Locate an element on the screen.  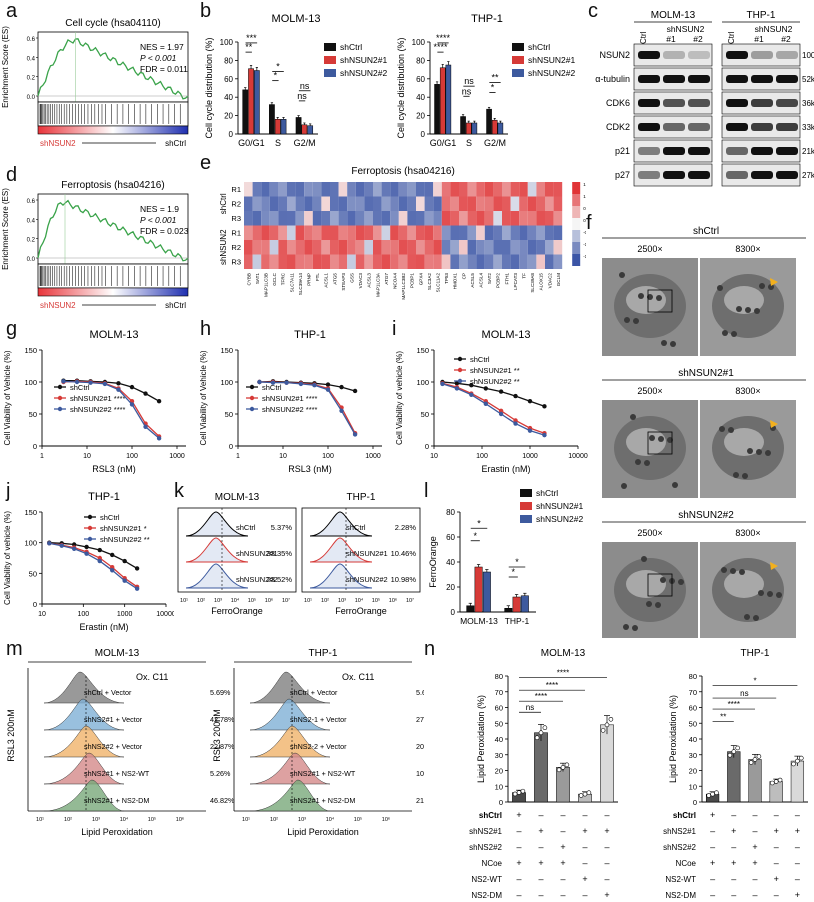
flow-header: Ox. C11 is located at coordinates (152, 677).